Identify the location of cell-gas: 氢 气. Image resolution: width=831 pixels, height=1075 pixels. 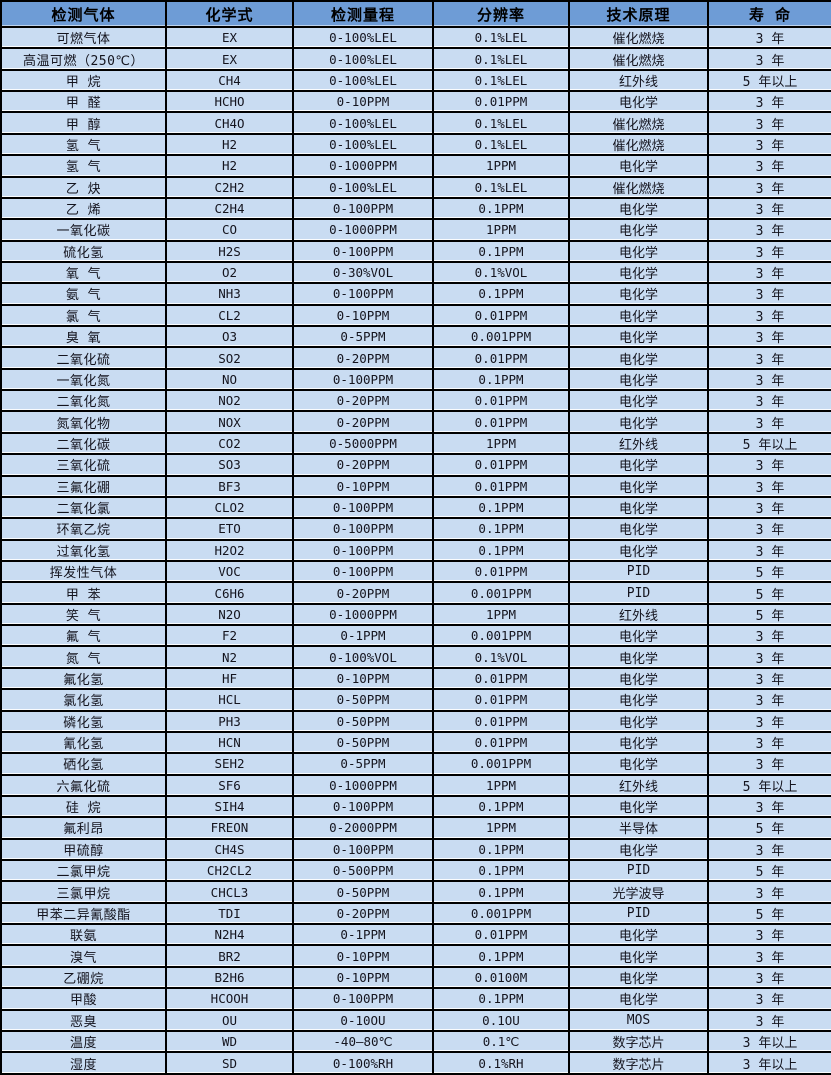
(83, 144).